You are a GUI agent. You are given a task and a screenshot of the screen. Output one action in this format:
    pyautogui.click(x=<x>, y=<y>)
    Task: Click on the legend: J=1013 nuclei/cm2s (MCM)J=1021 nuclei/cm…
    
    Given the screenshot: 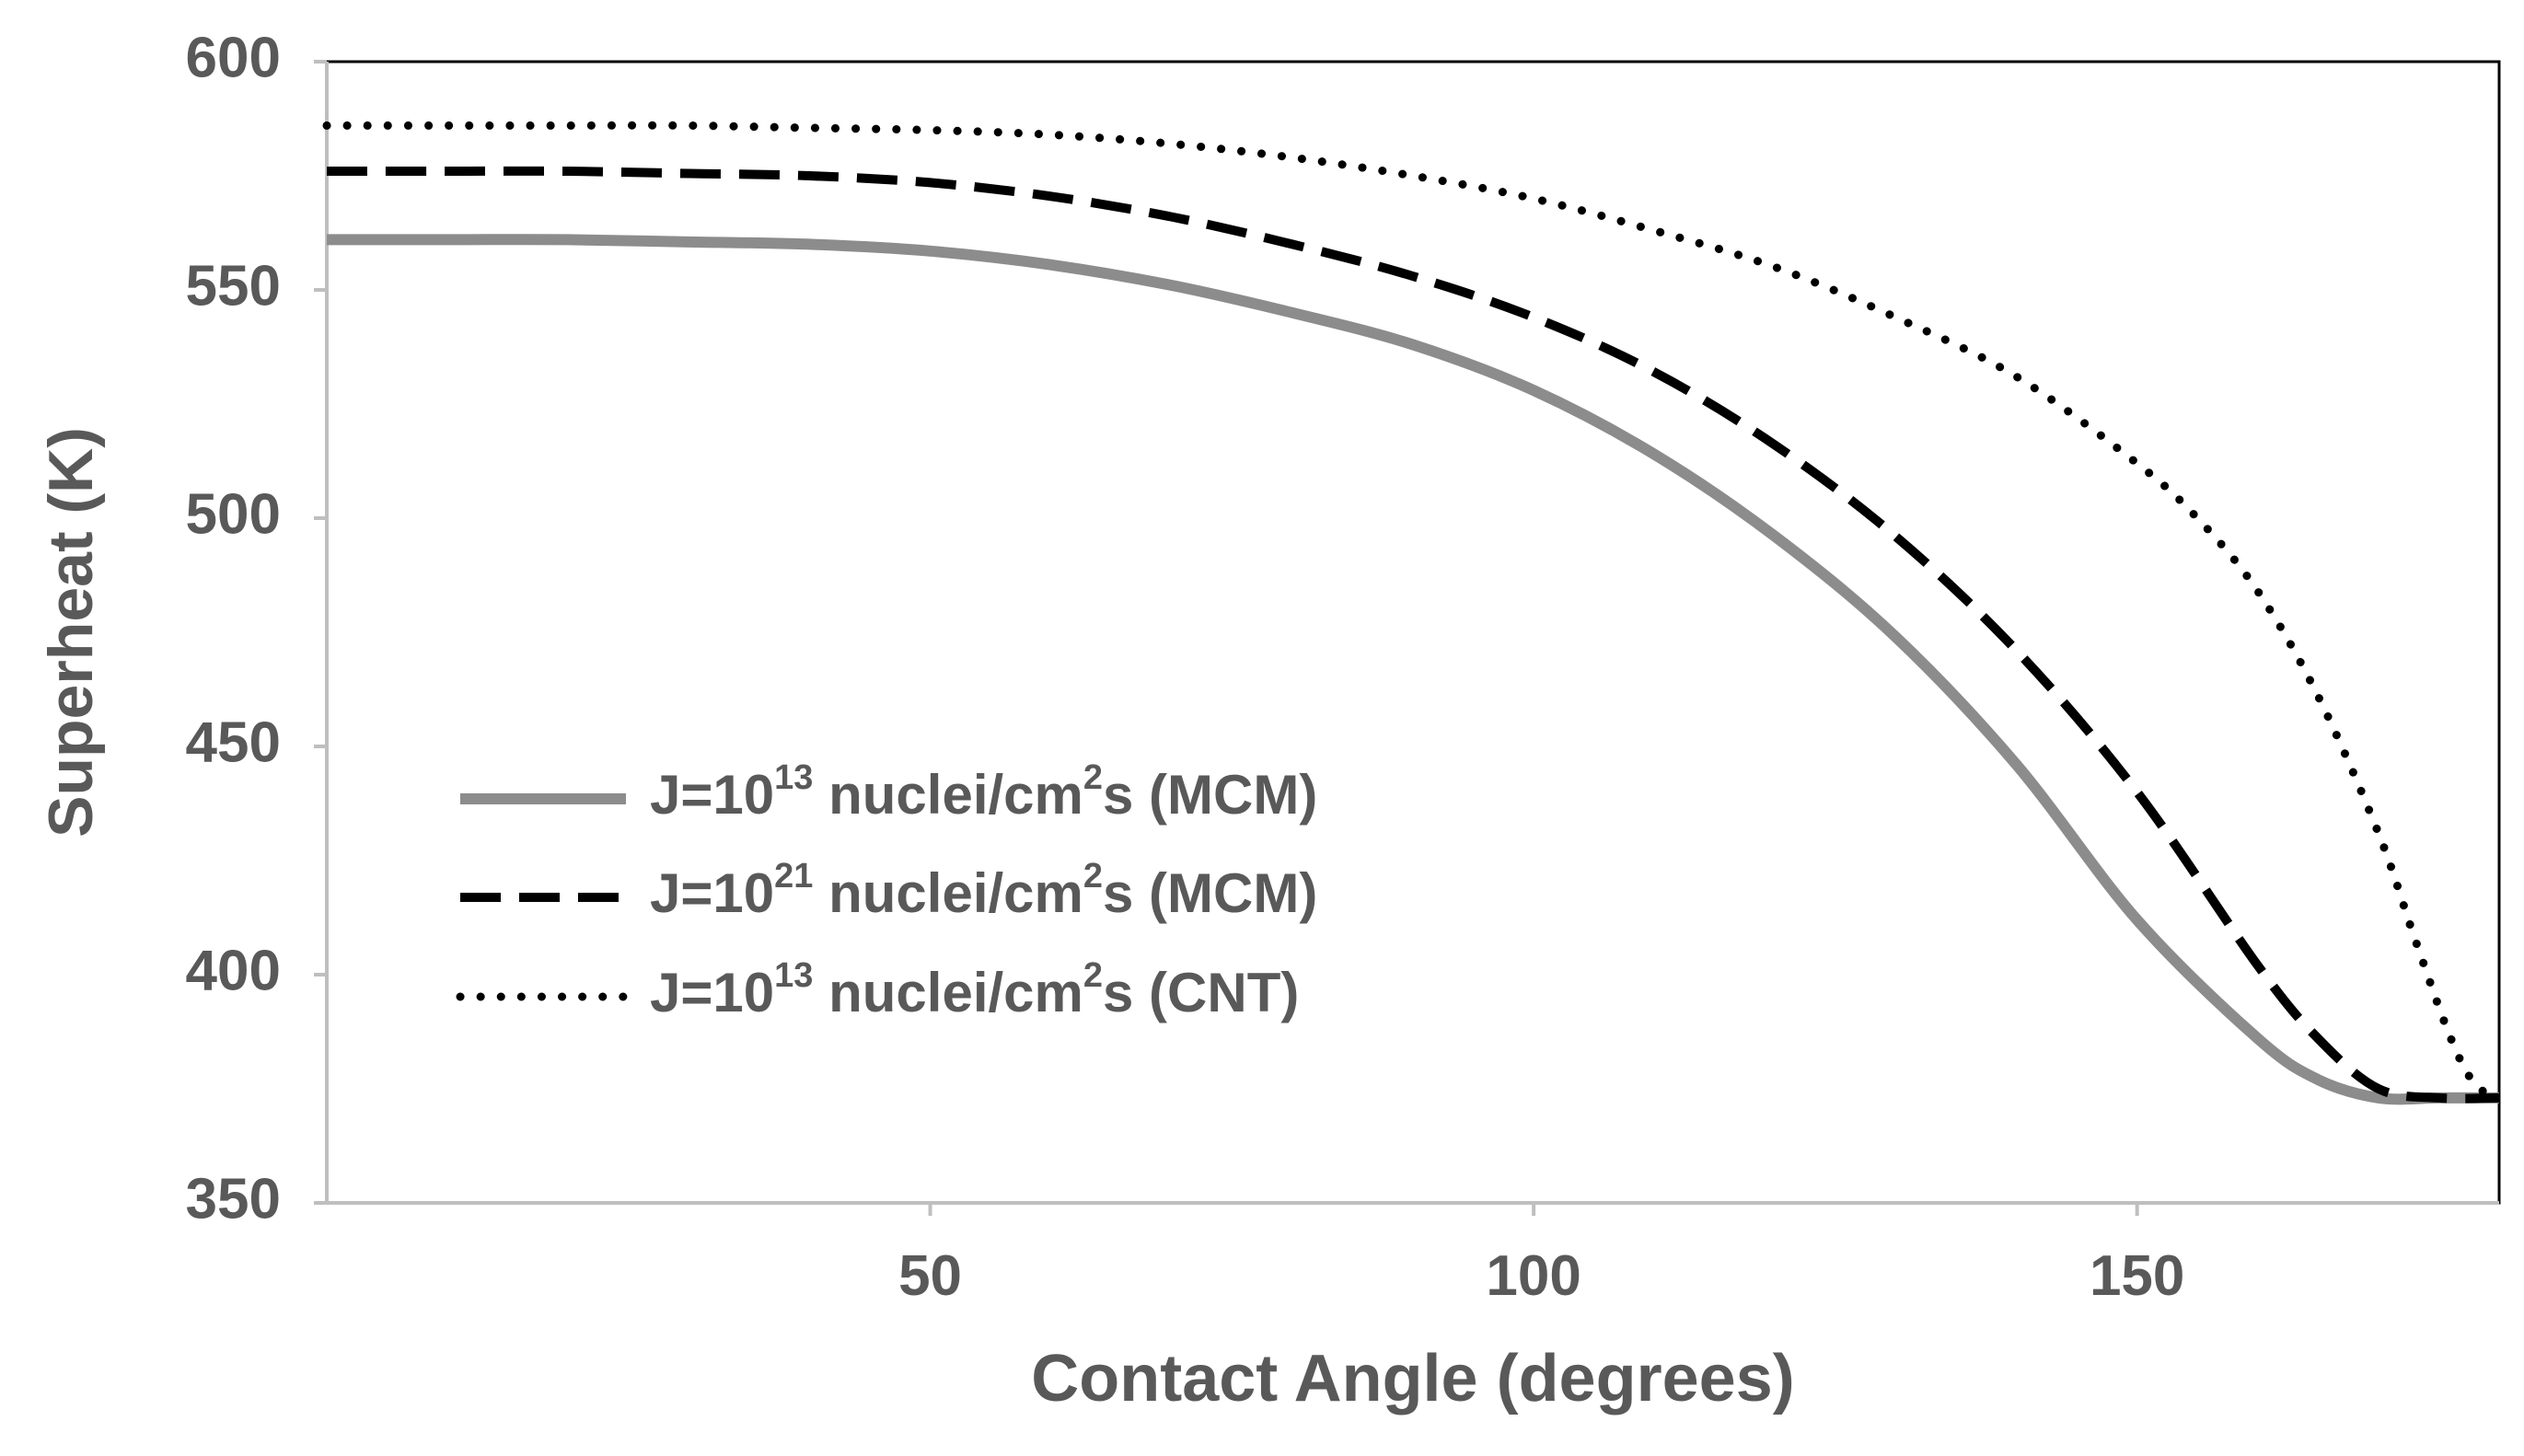 What is the action you would take?
    pyautogui.click(x=886, y=890)
    